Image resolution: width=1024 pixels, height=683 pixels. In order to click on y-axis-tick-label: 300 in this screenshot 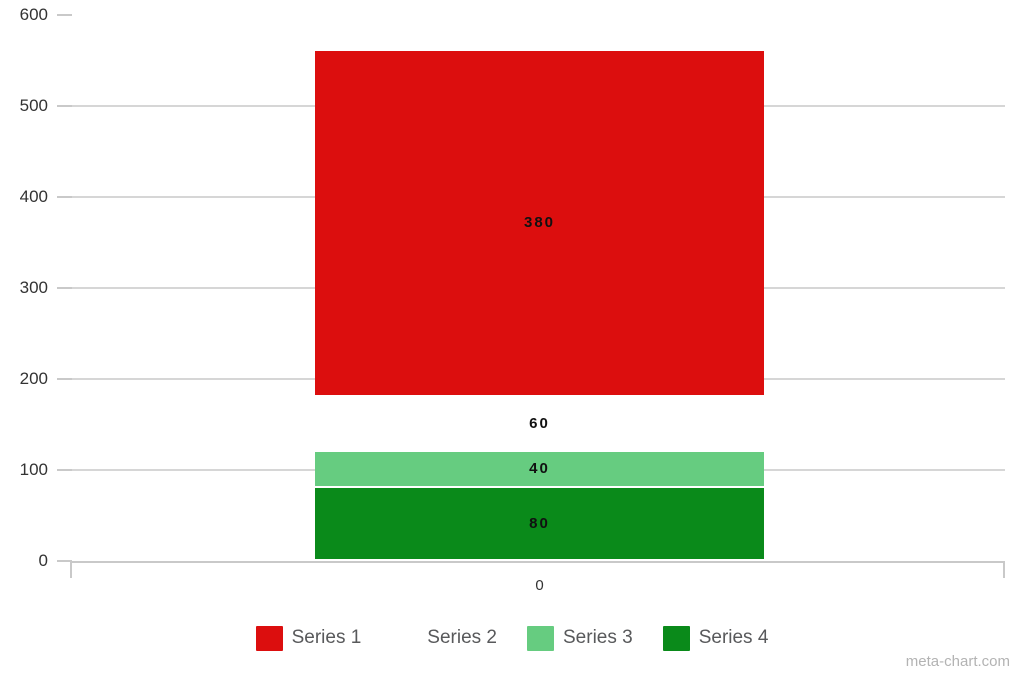, I will do `click(33, 287)`.